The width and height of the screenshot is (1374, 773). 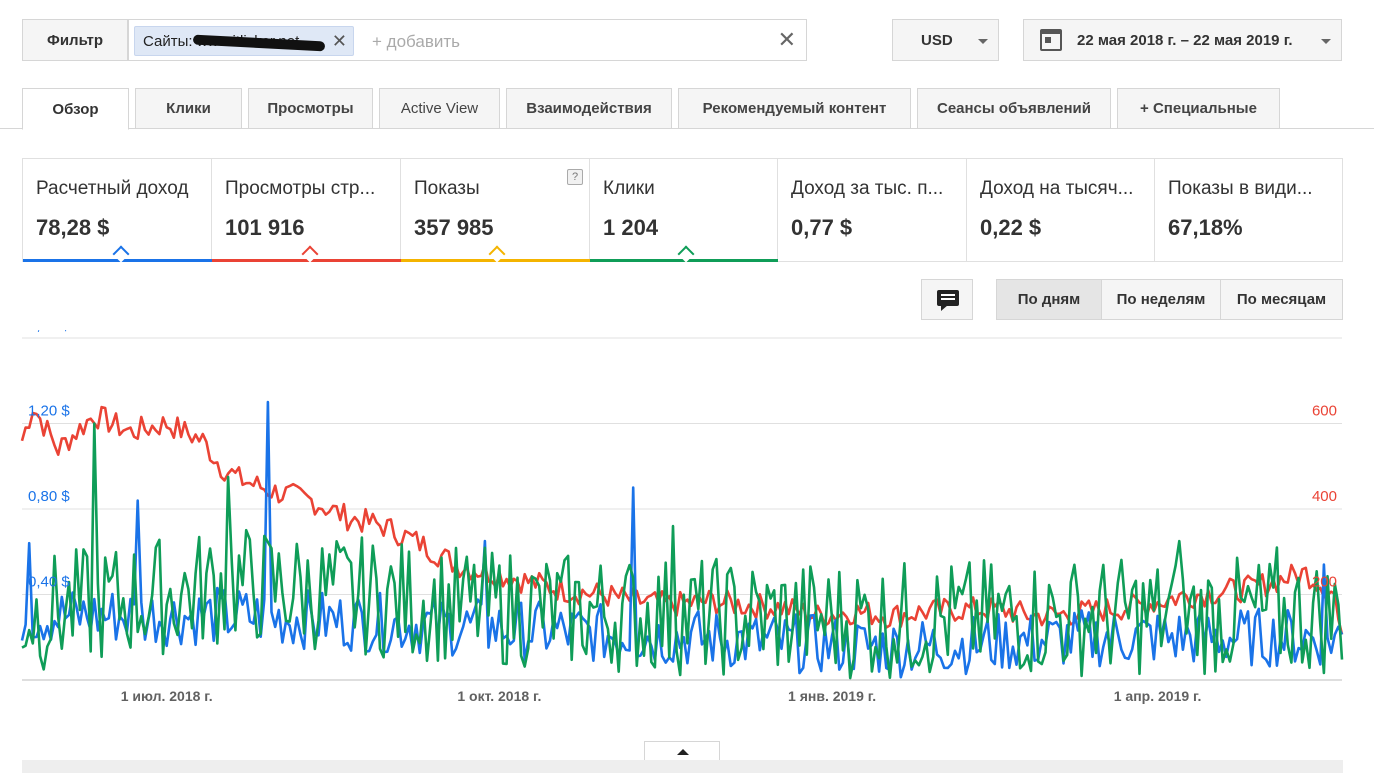 What do you see at coordinates (265, 227) in the screenshot?
I see `metric-value: 101 916` at bounding box center [265, 227].